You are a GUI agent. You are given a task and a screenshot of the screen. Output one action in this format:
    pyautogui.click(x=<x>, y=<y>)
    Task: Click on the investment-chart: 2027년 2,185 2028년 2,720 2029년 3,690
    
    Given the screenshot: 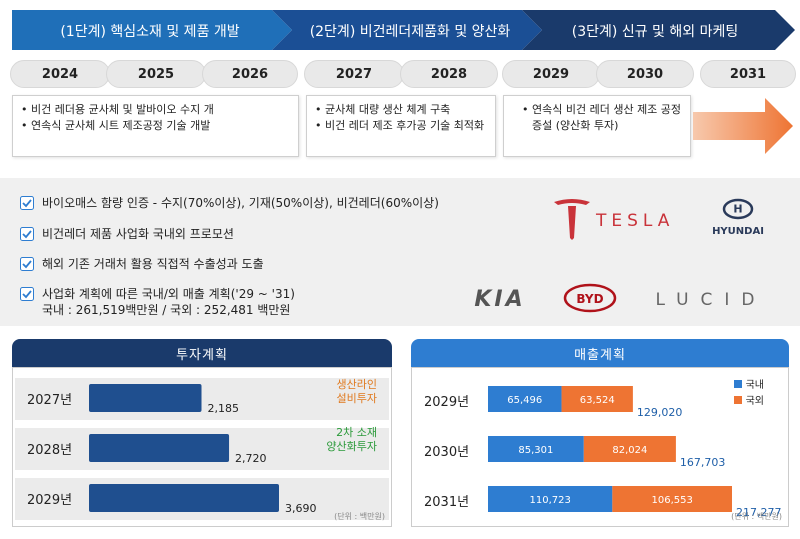 What is the action you would take?
    pyautogui.click(x=202, y=449)
    